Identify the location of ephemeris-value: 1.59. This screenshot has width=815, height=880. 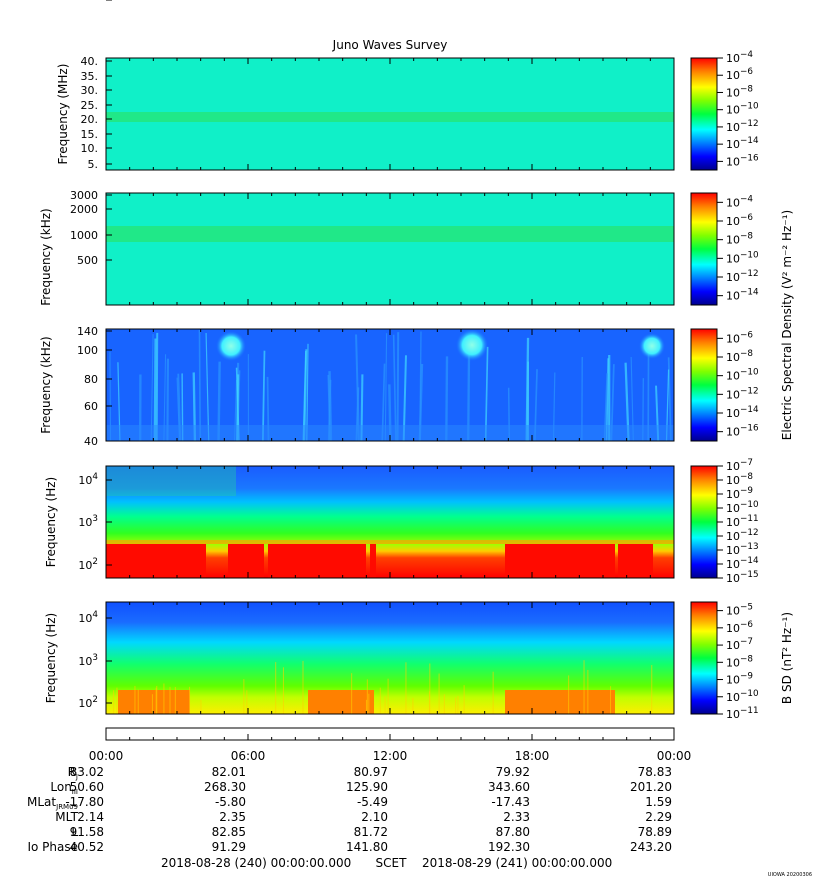
(658, 802).